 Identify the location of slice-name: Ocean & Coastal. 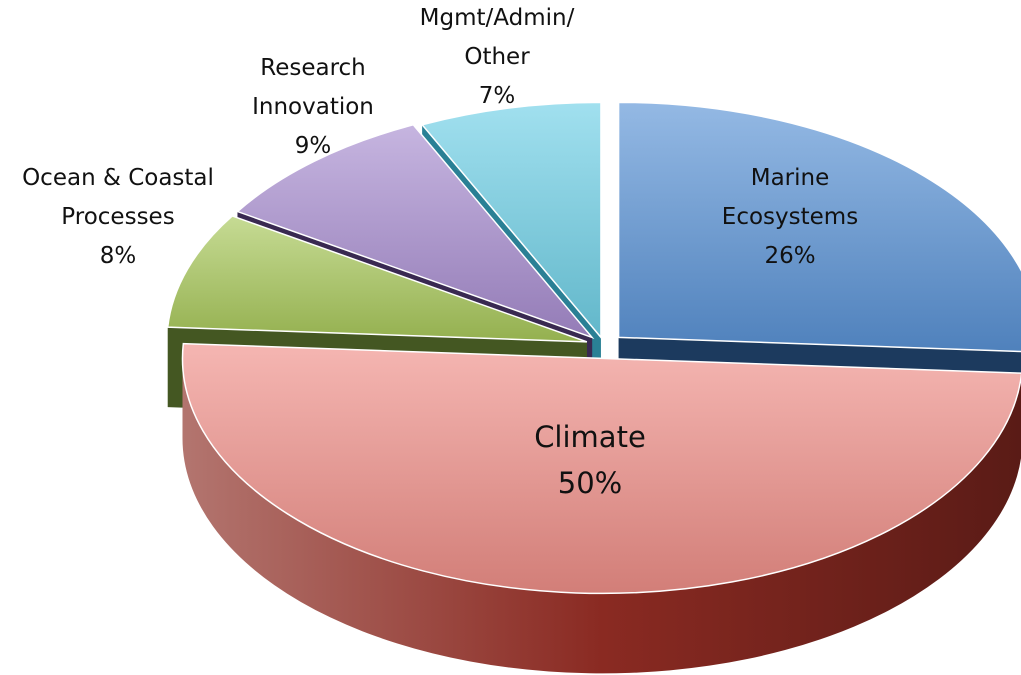
(118, 178).